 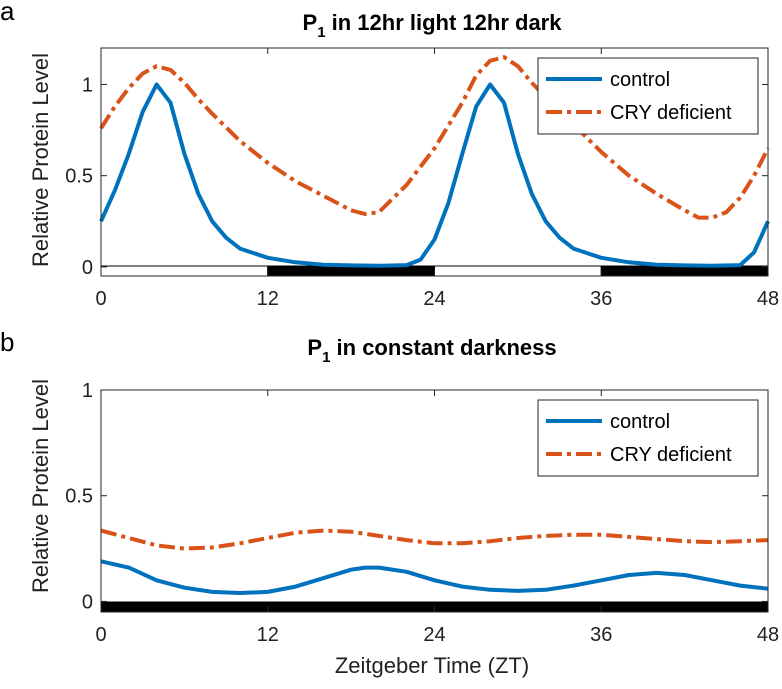 I want to click on legend-b: control CRY deficient, so click(x=648, y=438).